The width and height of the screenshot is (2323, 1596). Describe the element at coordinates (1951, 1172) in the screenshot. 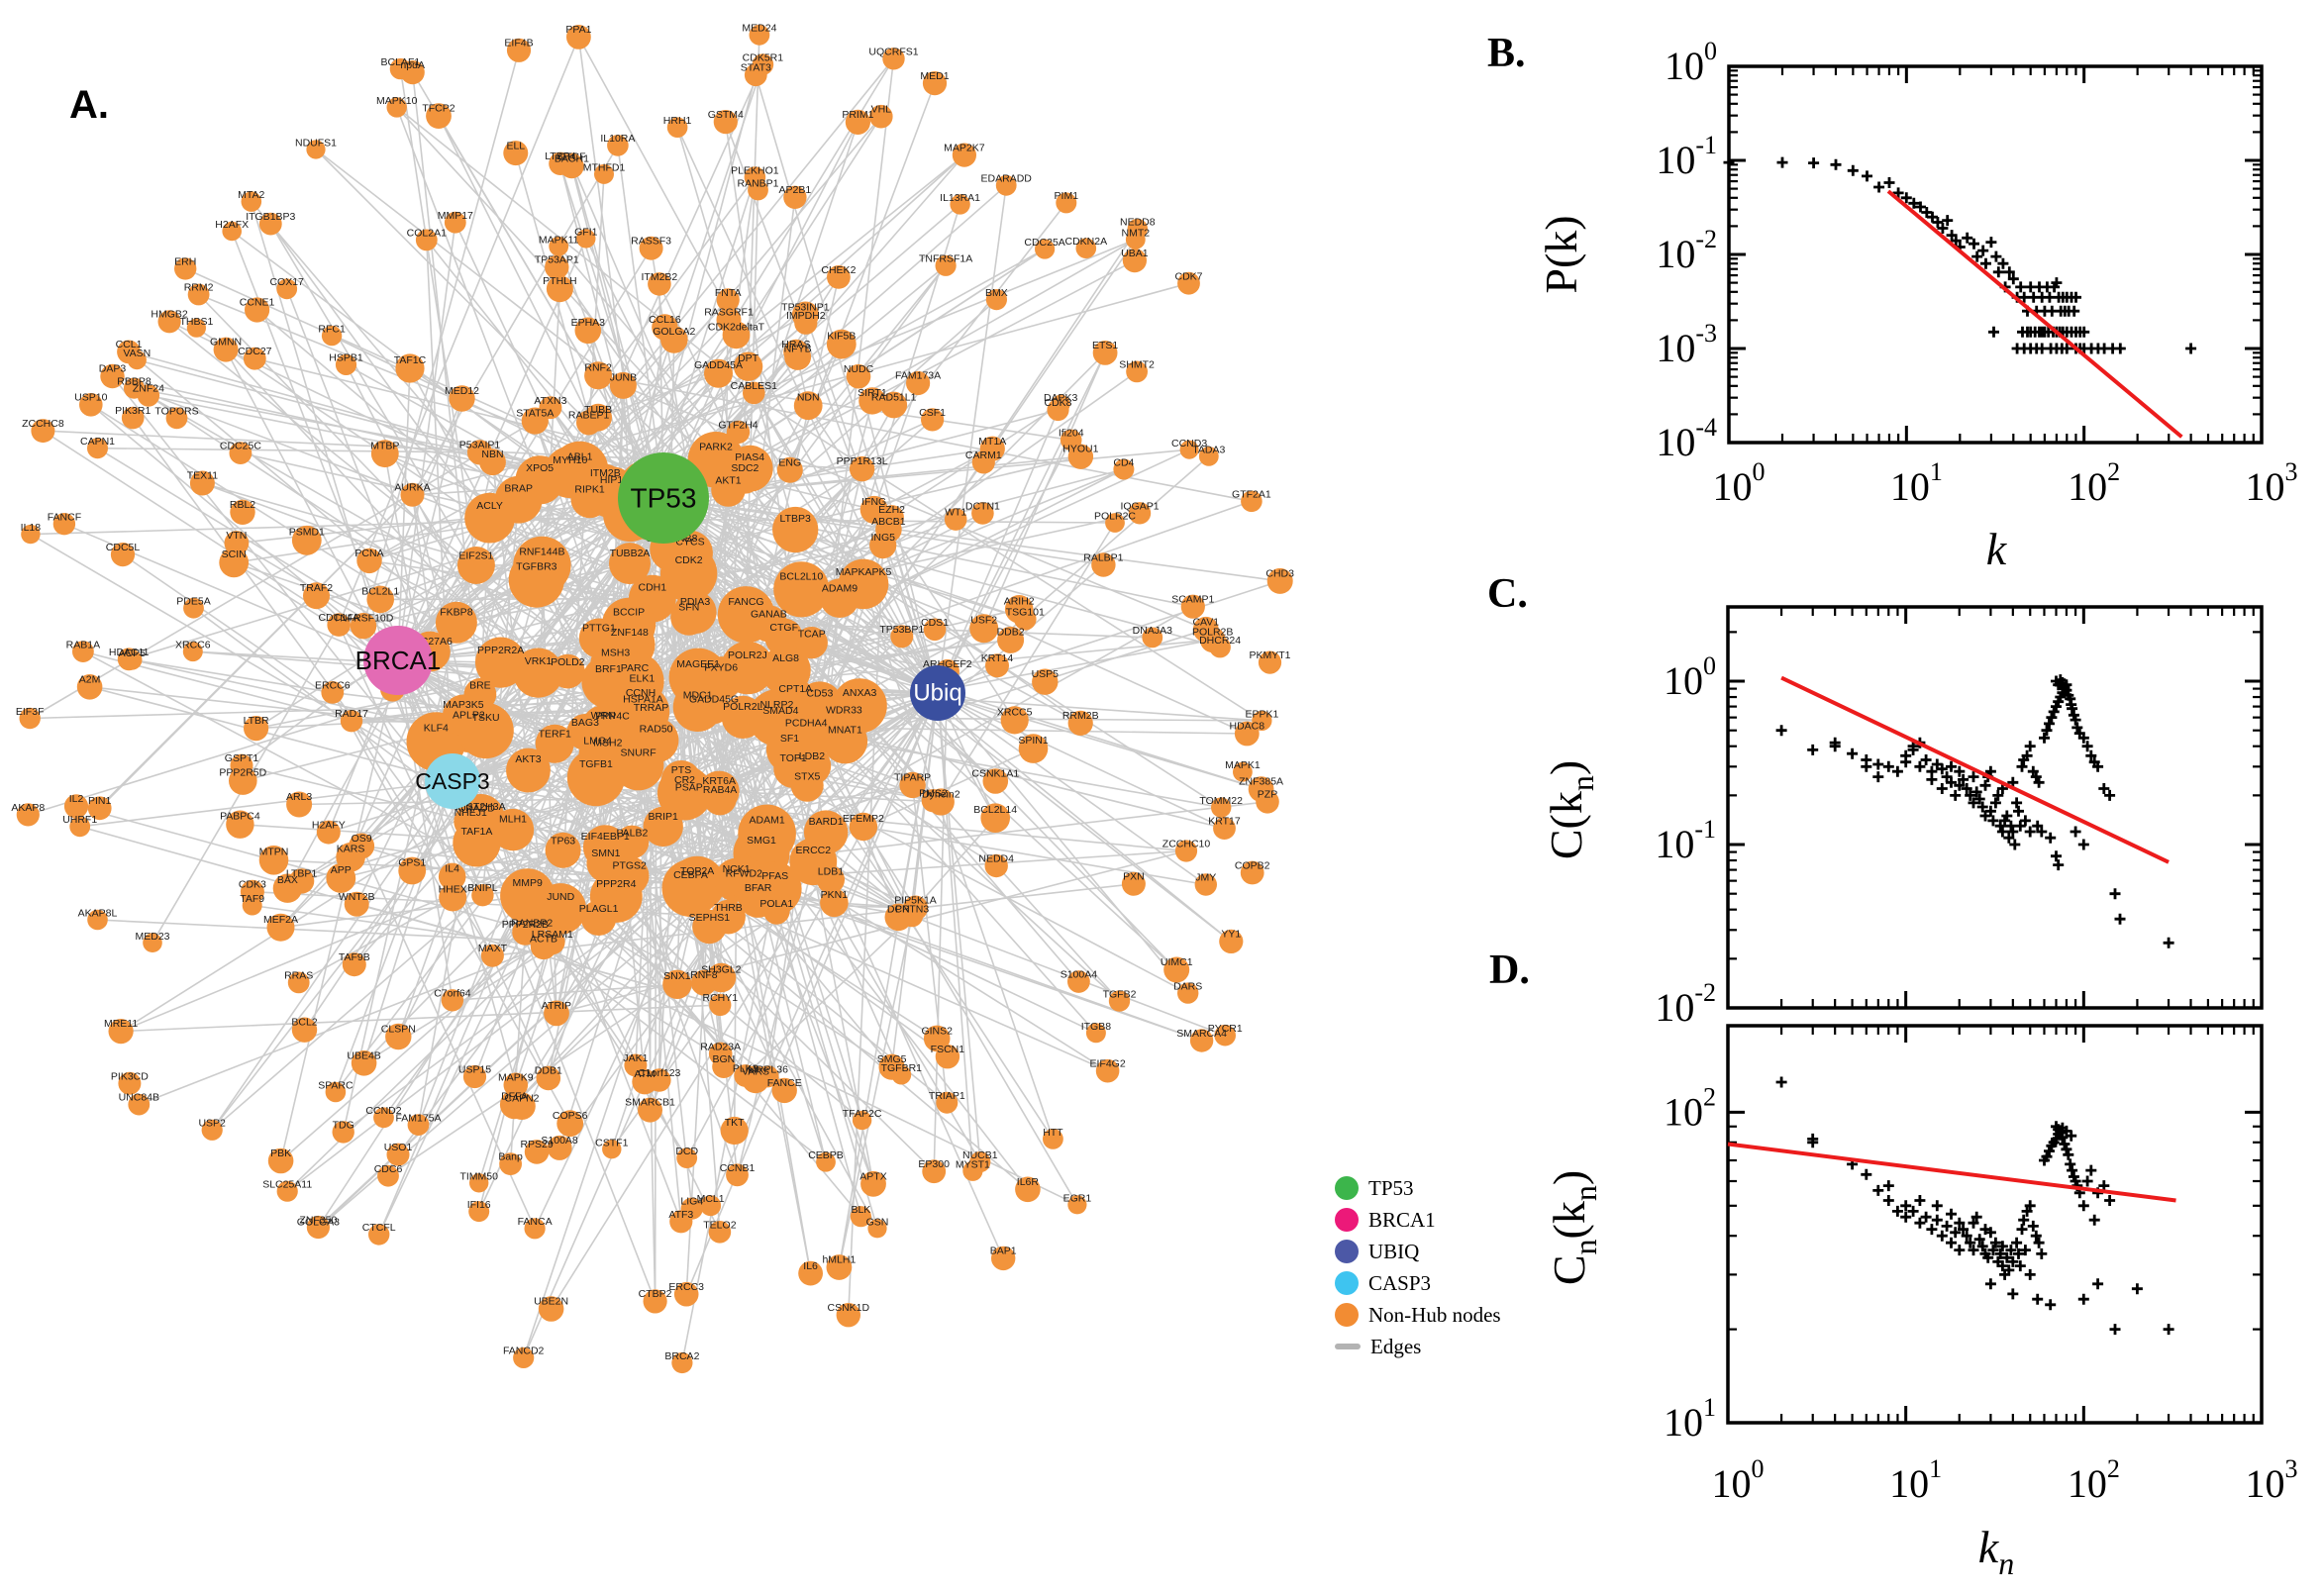

I see `fit-line` at that location.